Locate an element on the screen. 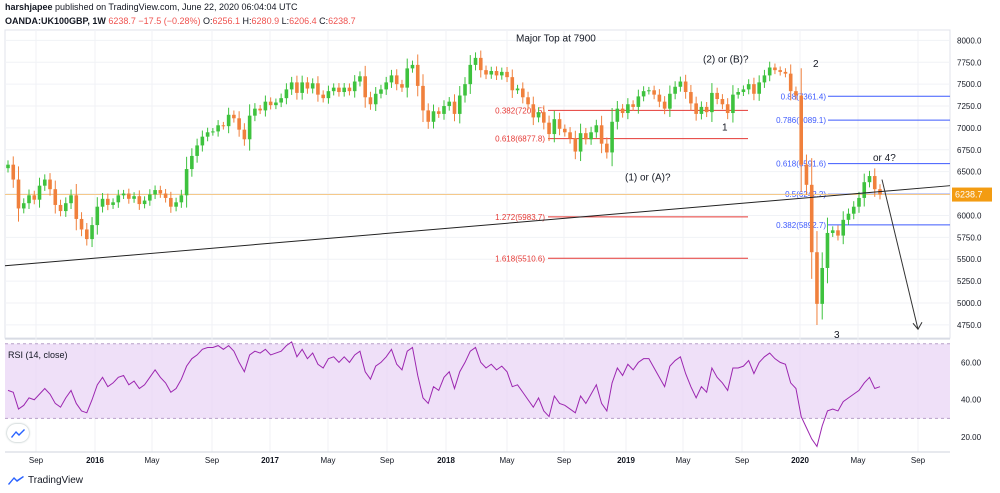 This screenshot has width=1000, height=493. fib-blue-label: 0.382(5892.7) is located at coordinates (801, 225).